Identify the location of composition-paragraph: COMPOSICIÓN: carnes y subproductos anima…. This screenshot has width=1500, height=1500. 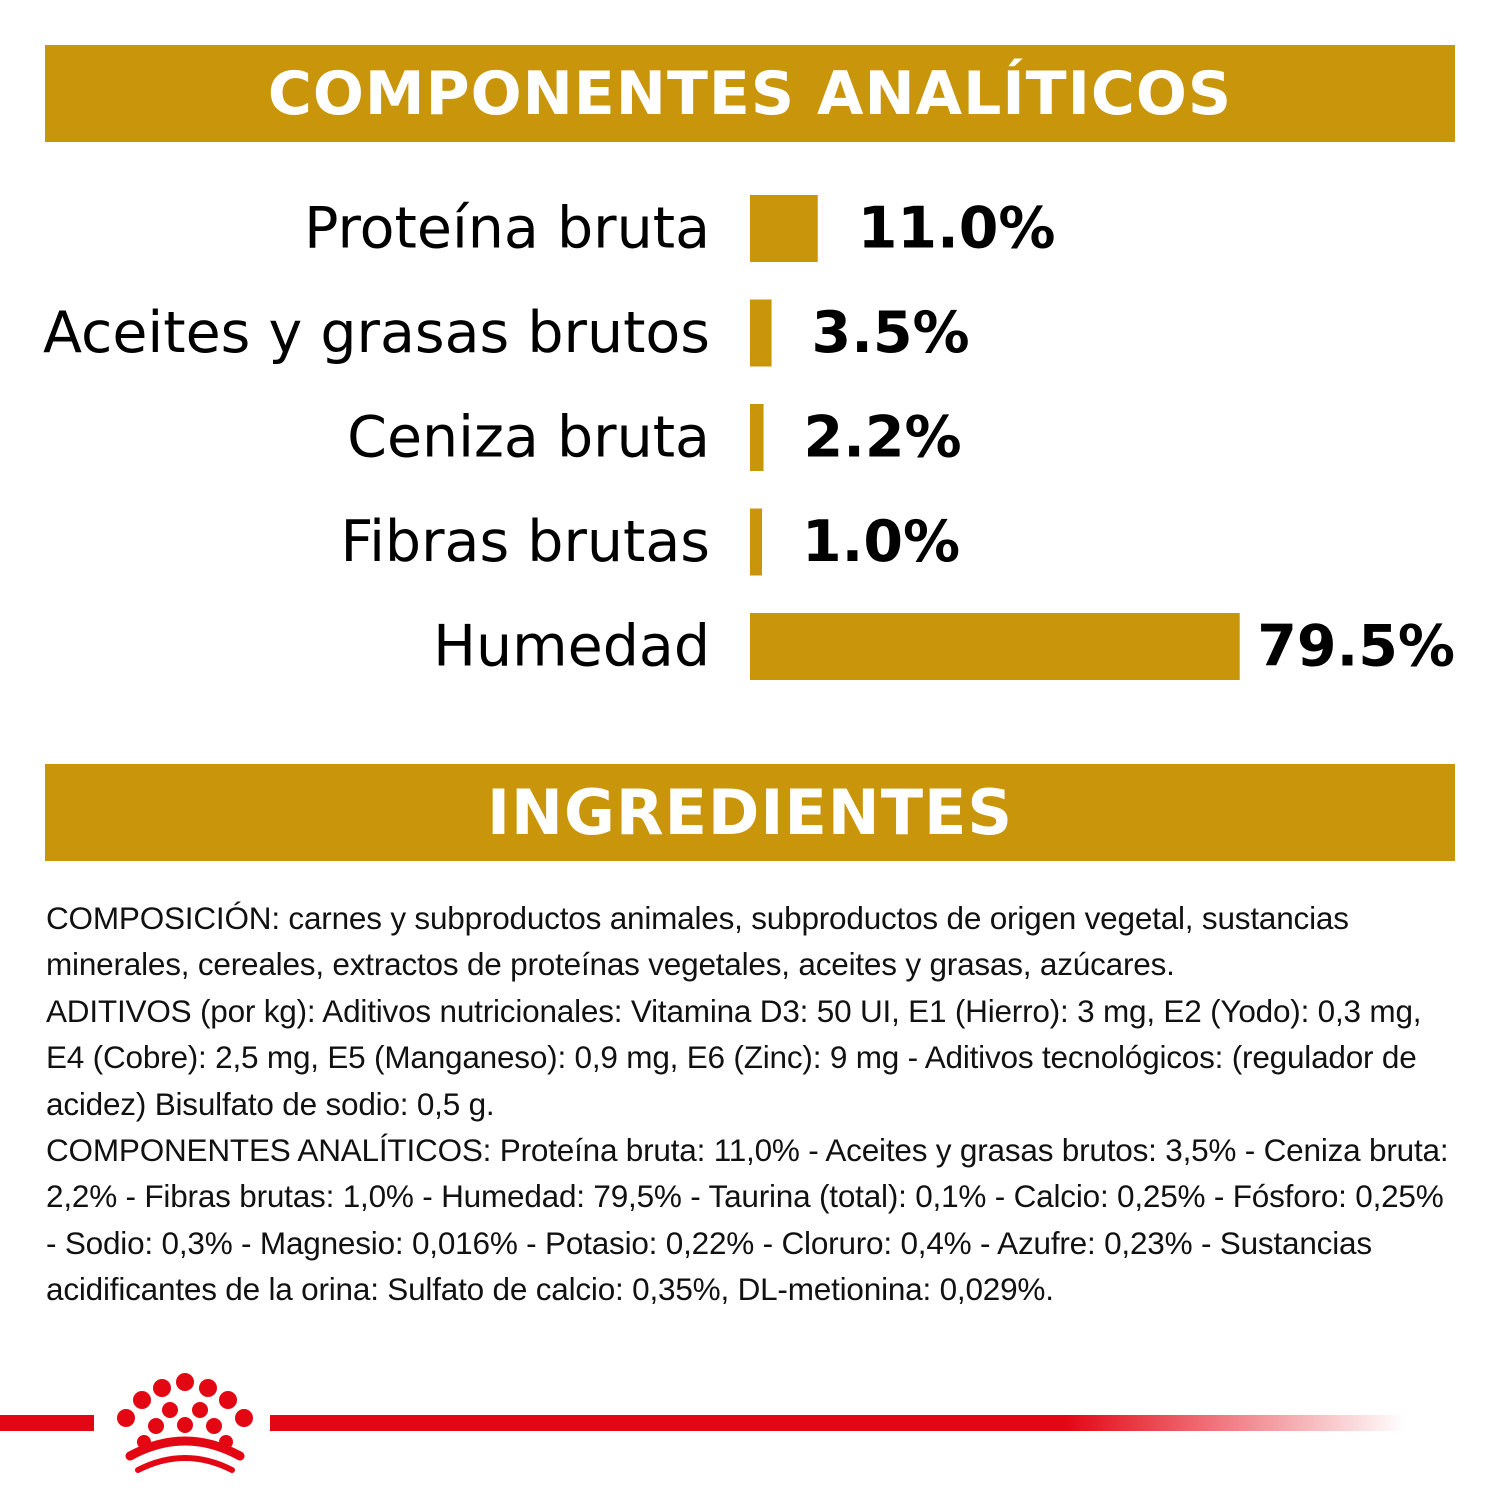
(697, 941).